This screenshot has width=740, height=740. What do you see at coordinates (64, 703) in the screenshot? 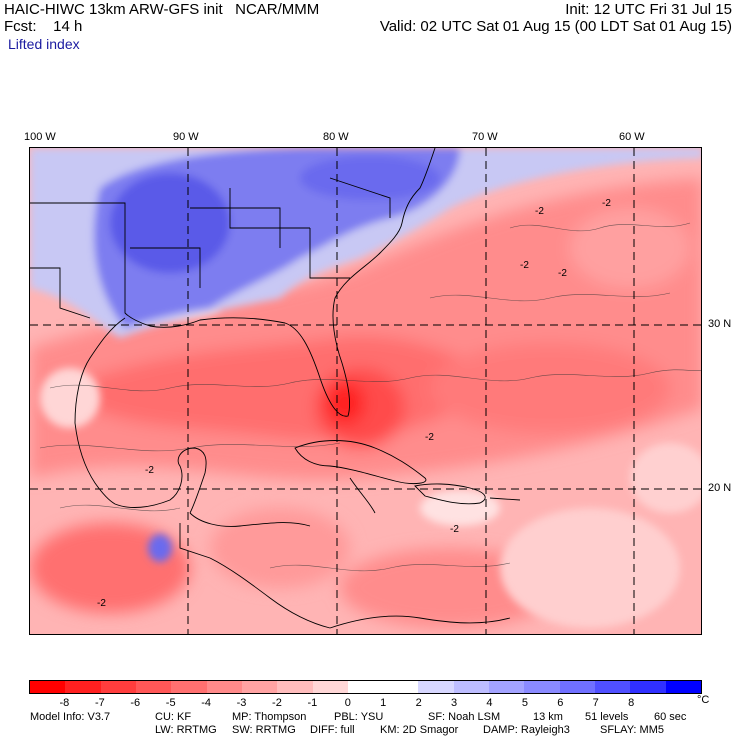
I see `colorbar-tick-label: -8` at bounding box center [64, 703].